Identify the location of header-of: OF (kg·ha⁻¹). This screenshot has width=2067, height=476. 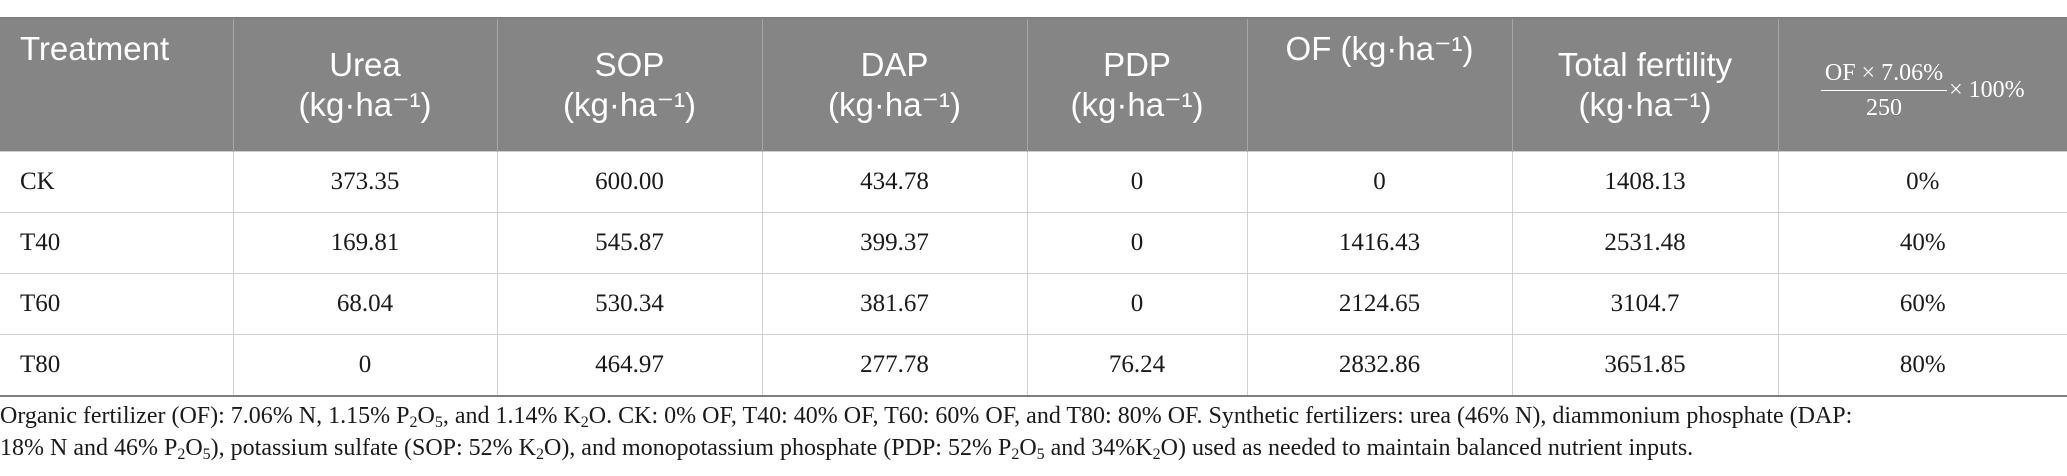
(1379, 85).